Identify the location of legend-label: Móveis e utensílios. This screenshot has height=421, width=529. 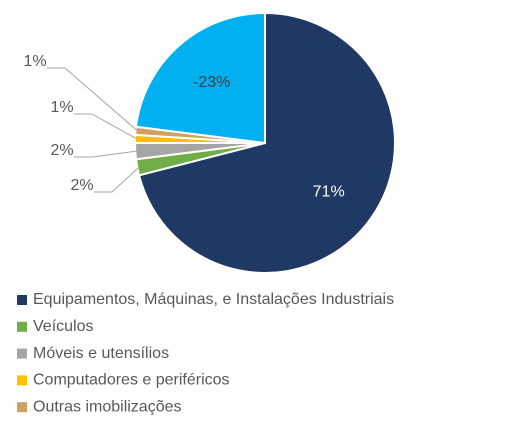
(101, 353).